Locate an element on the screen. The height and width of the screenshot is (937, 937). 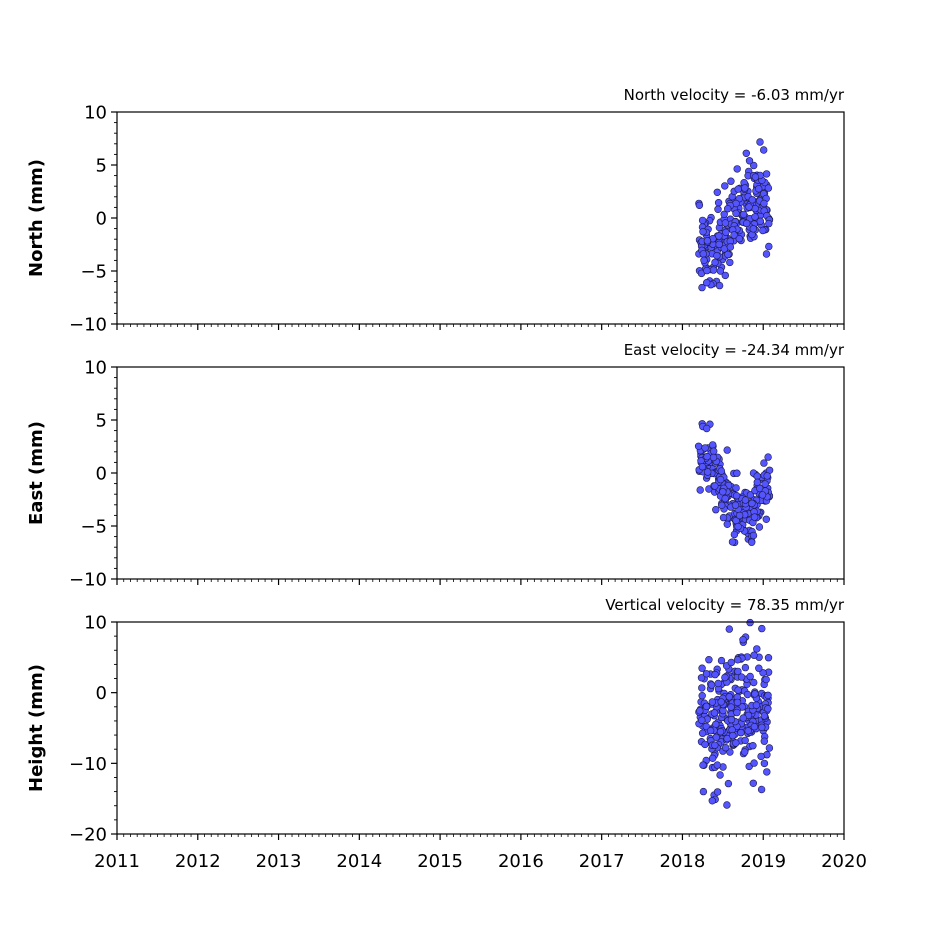
y-axis-label: East (mm) is located at coordinates (36, 473).